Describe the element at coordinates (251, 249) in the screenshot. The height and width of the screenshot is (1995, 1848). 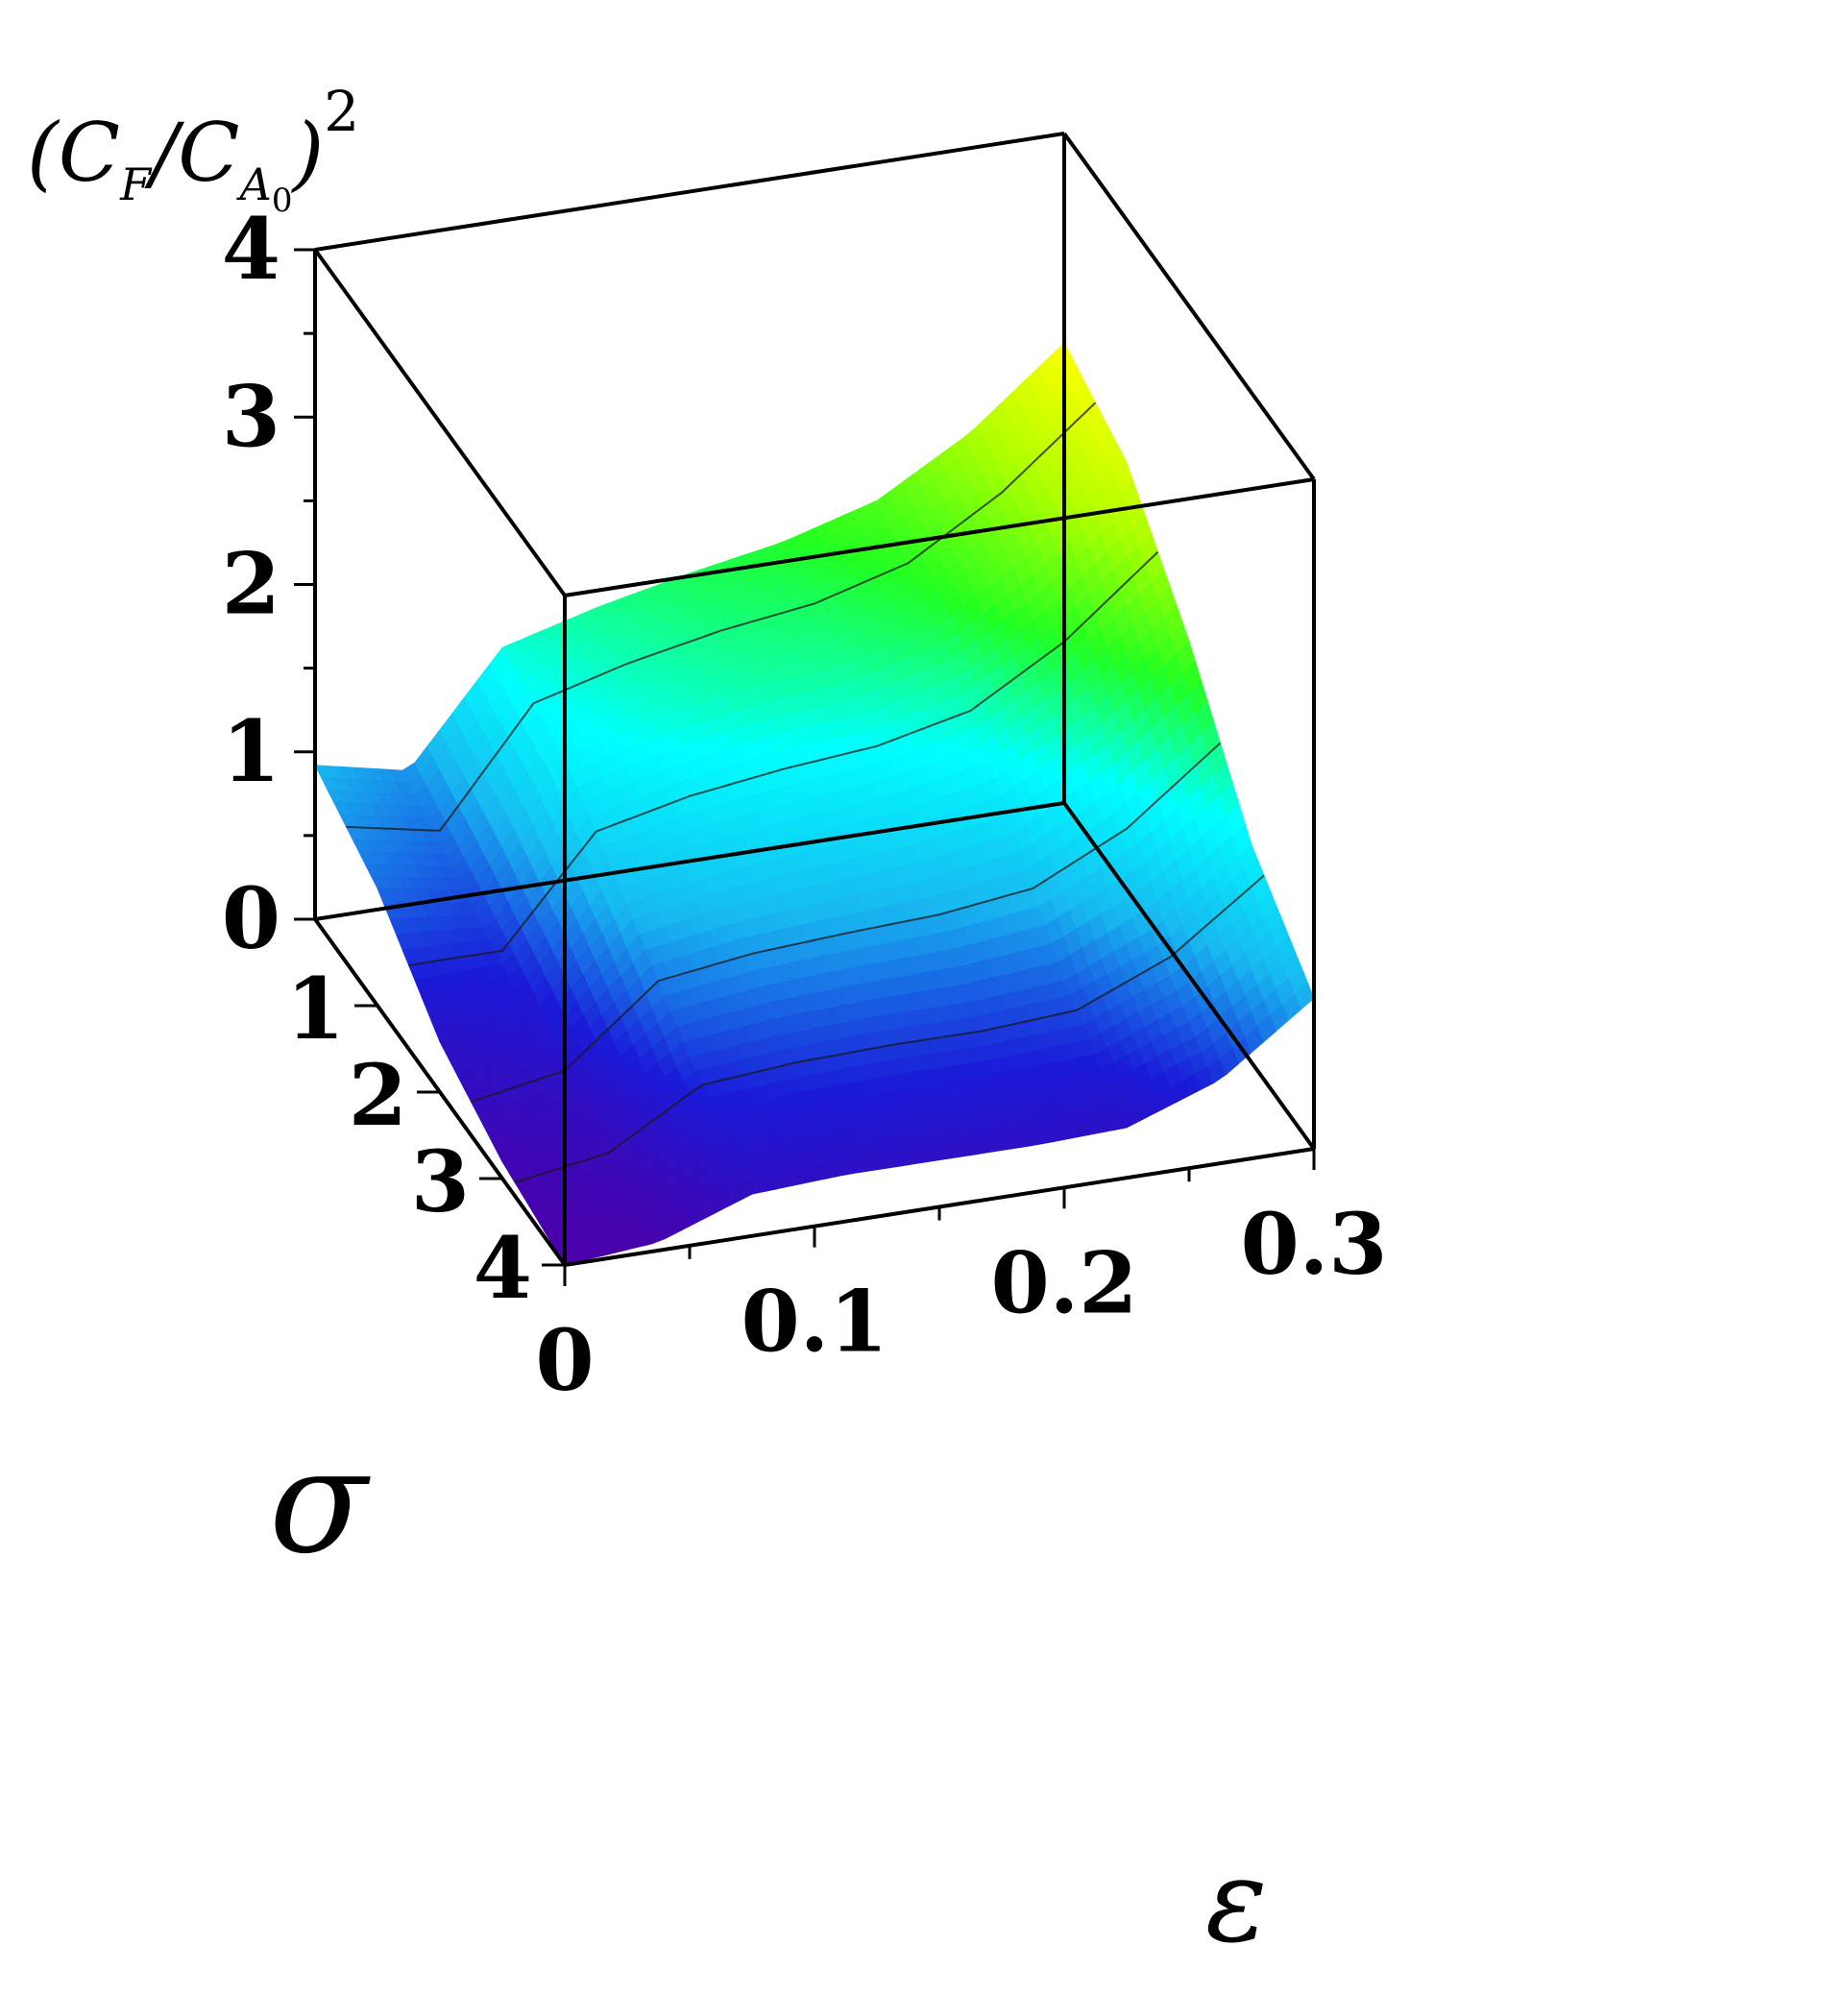
I see `z-tick-label: 4` at that location.